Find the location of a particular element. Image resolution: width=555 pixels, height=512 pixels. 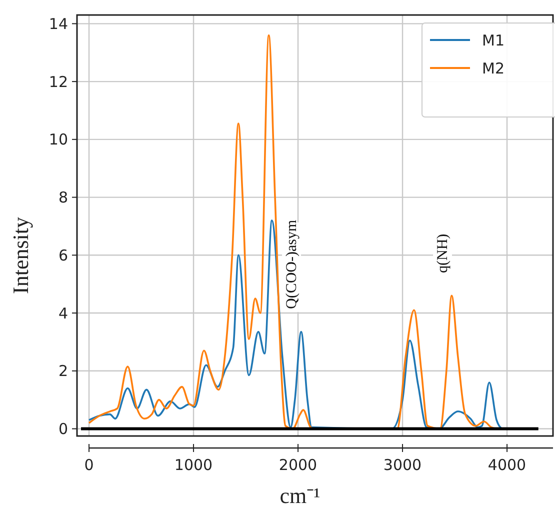

y-tick-label: 2 is located at coordinates (63, 371).